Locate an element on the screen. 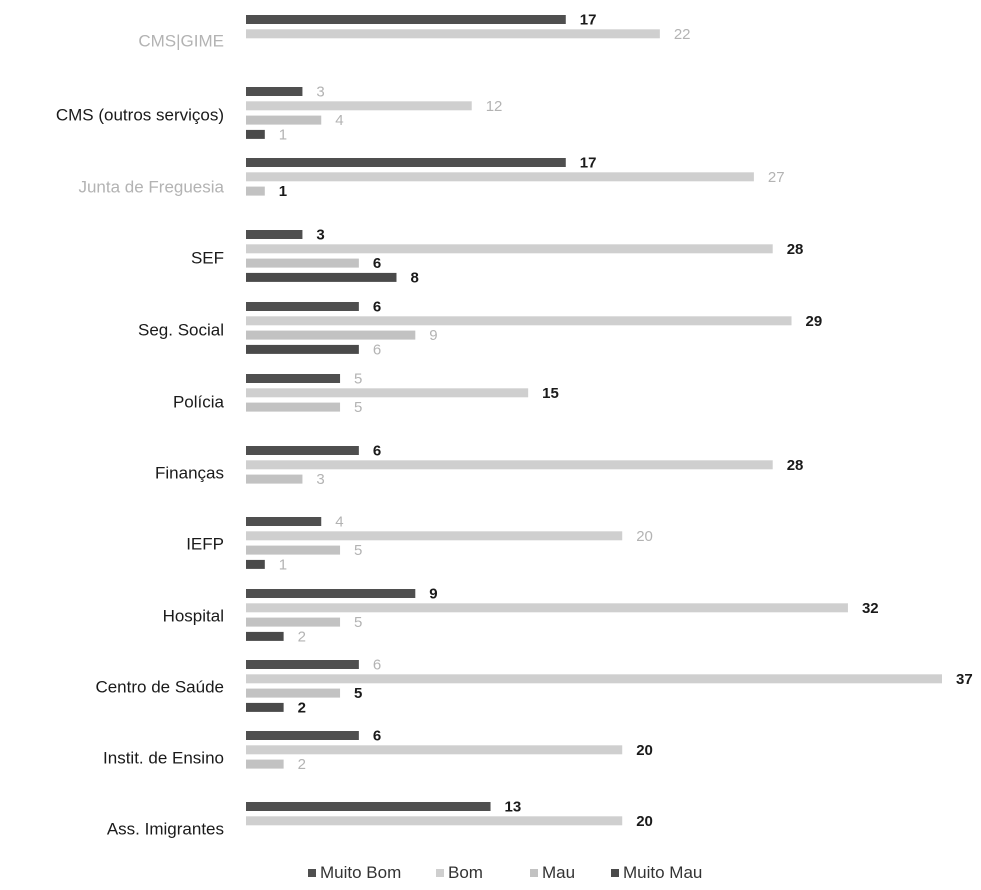  value-label-cms-outros-servicos-mau: 4 is located at coordinates (339, 120).